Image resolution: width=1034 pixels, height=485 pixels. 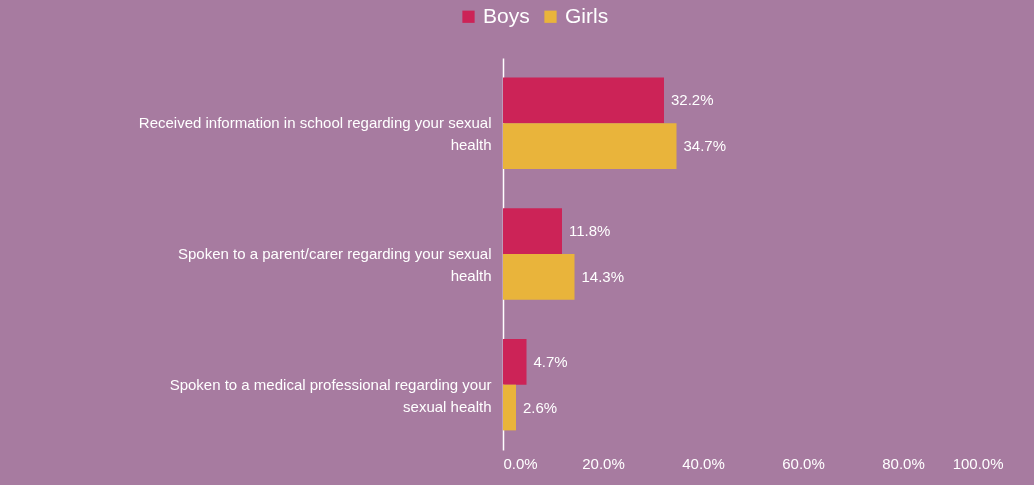 I want to click on x-tick-label: 60.0%, so click(x=803, y=463).